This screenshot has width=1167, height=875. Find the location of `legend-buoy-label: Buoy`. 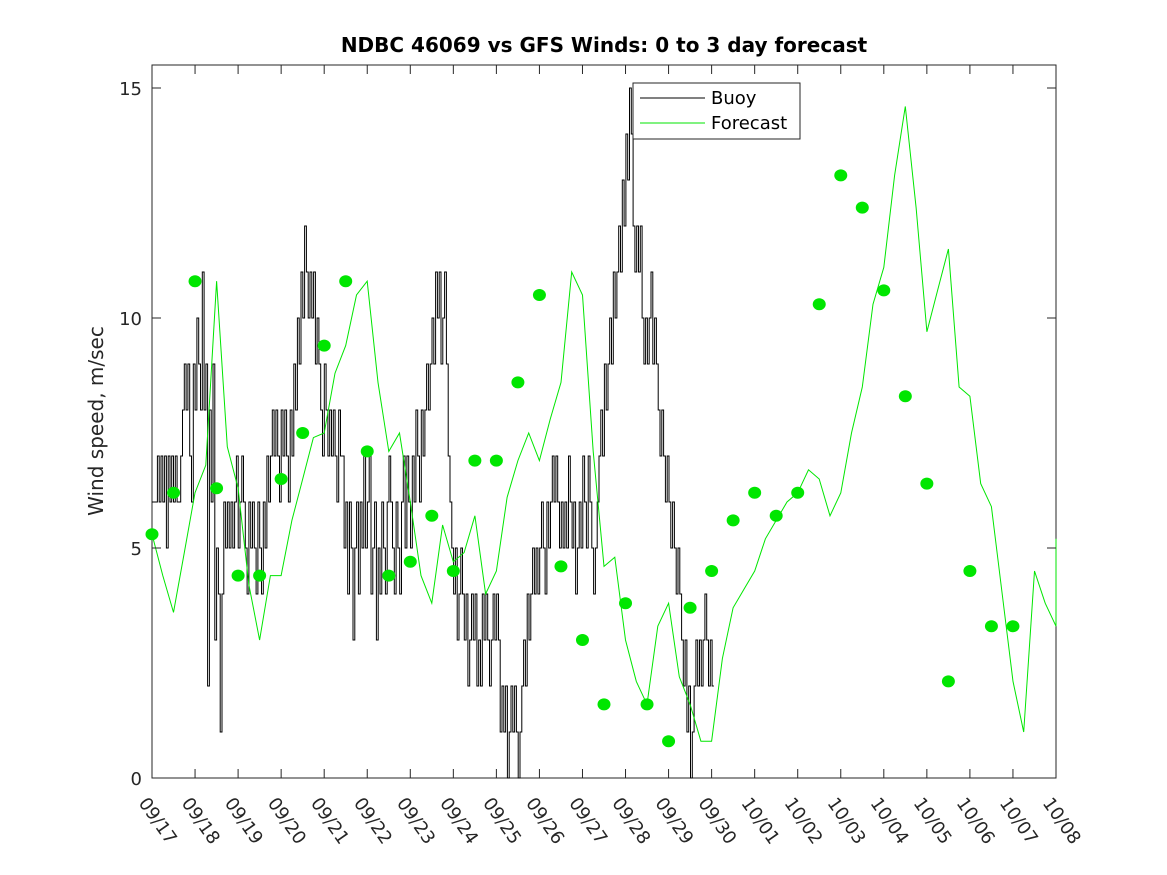

legend-buoy-label: Buoy is located at coordinates (734, 98).